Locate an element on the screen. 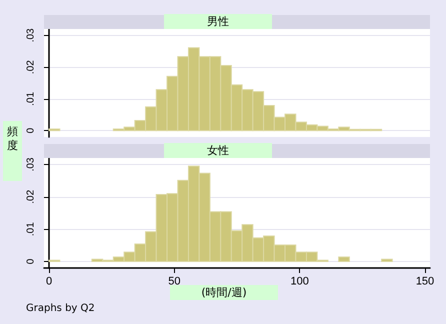 The height and width of the screenshot is (324, 446). chart-title: 男性 is located at coordinates (218, 21).